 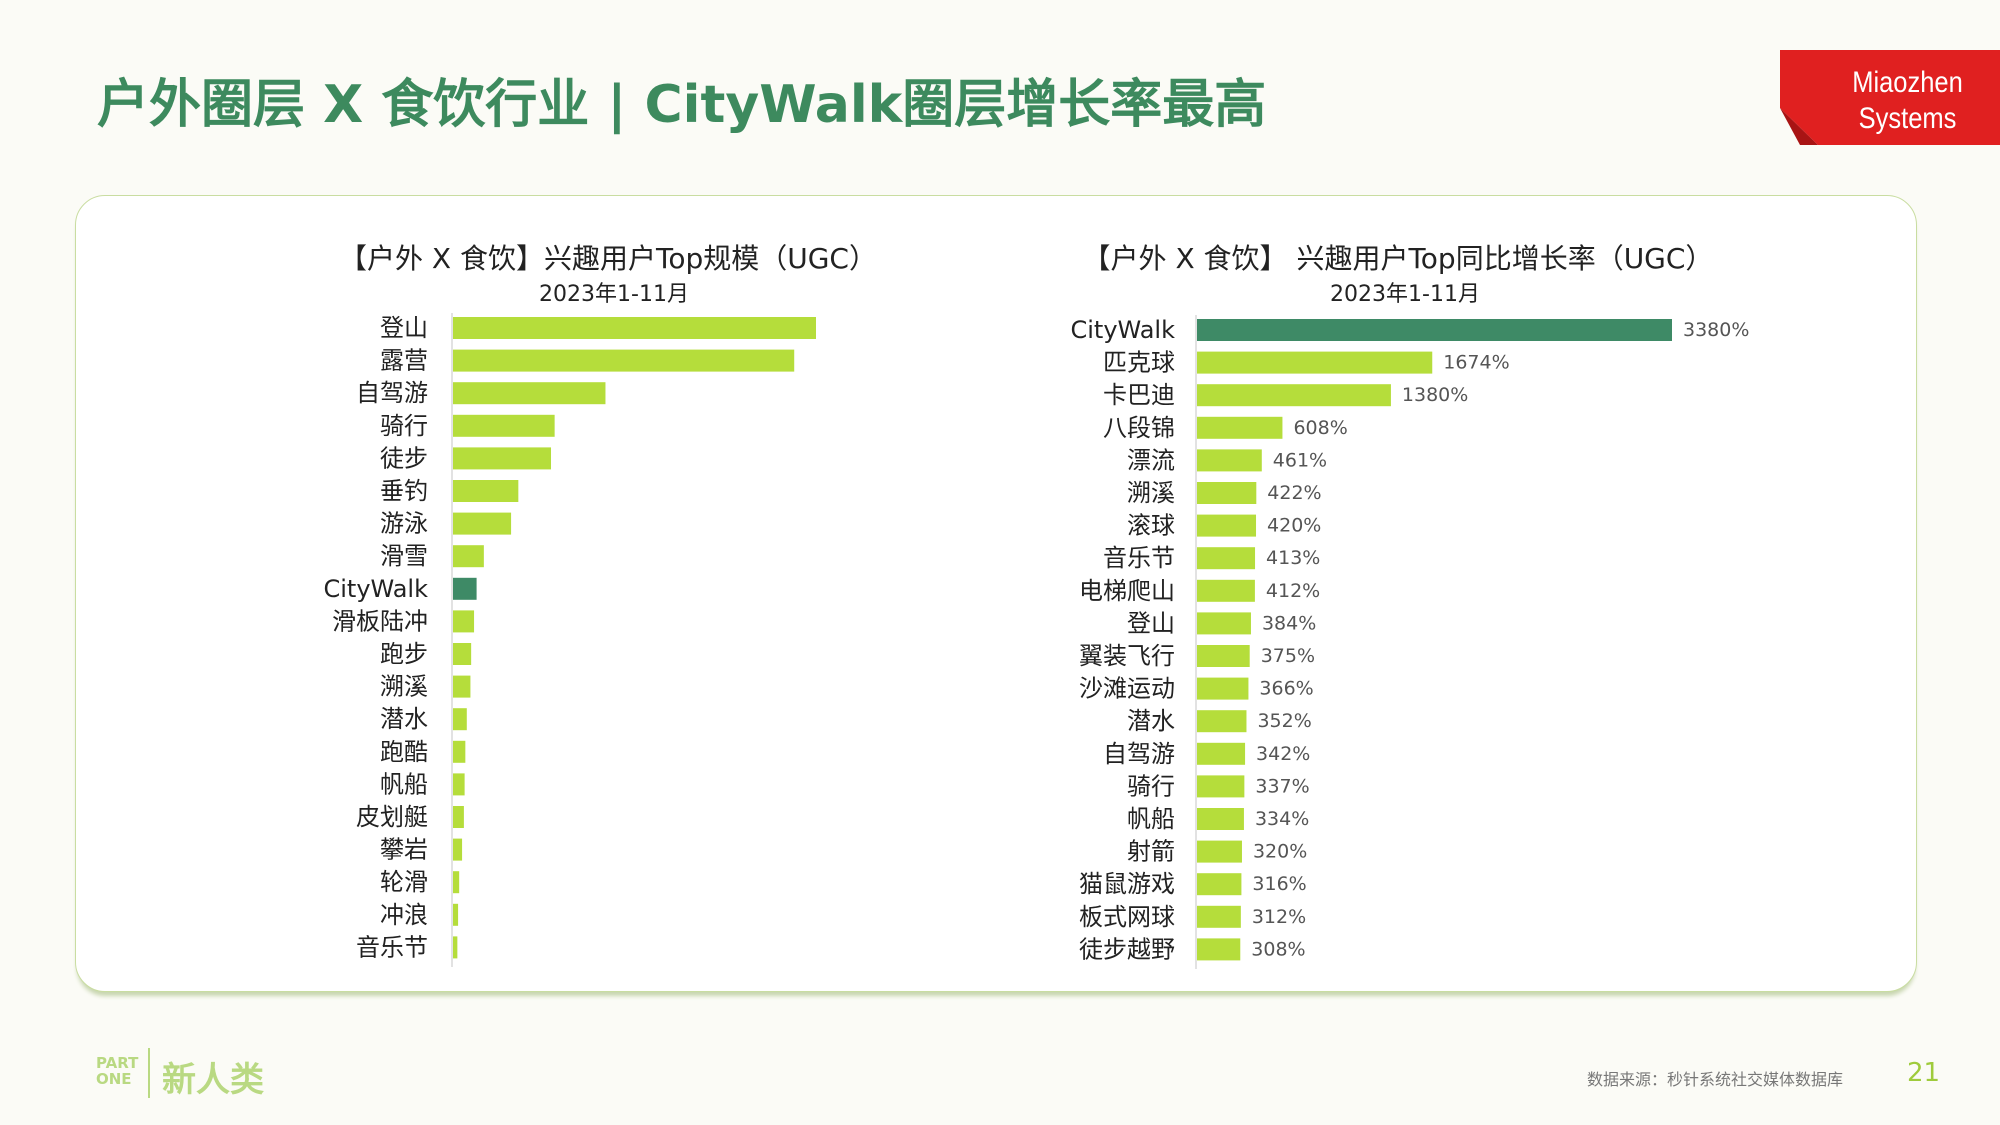 I want to click on footer-divider, so click(x=149, y=1073).